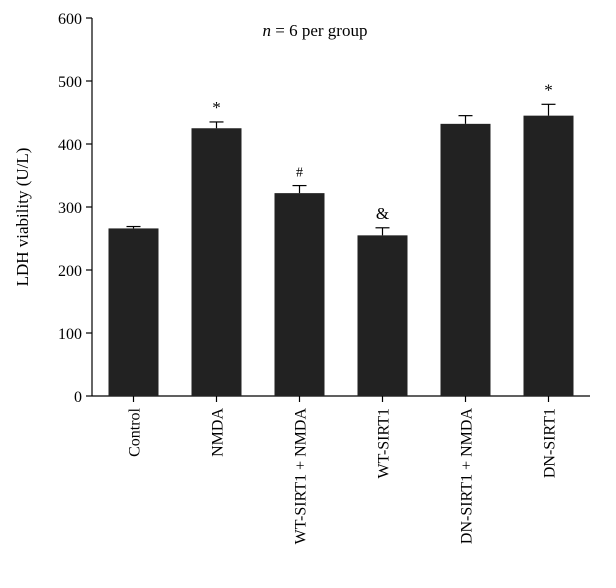  What do you see at coordinates (70, 82) in the screenshot?
I see `y-tick-label: 500` at bounding box center [70, 82].